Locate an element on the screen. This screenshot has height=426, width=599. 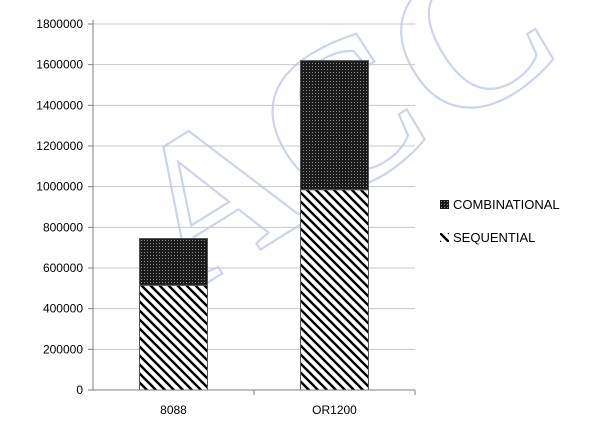
legend-swatch-sequential is located at coordinates (444, 237).